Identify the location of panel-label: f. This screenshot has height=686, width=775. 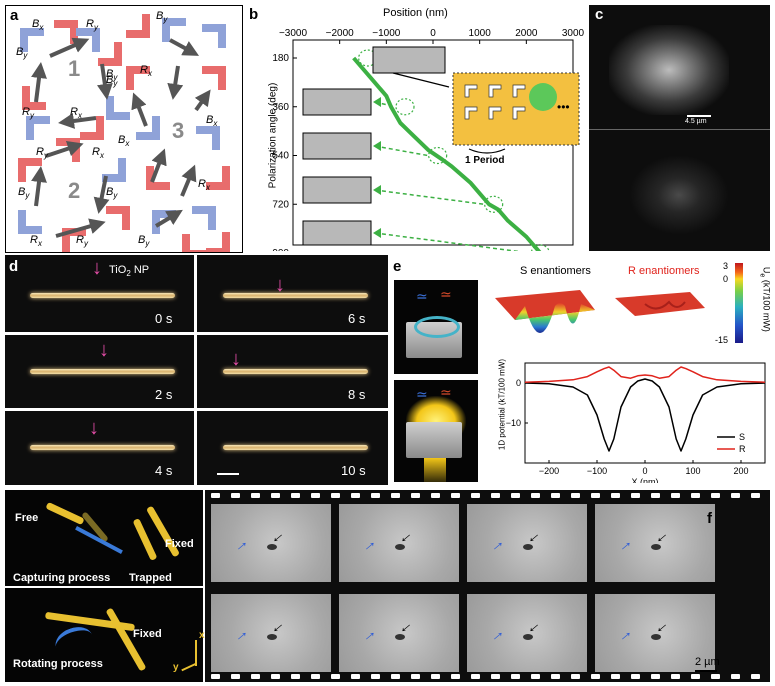
(709, 518).